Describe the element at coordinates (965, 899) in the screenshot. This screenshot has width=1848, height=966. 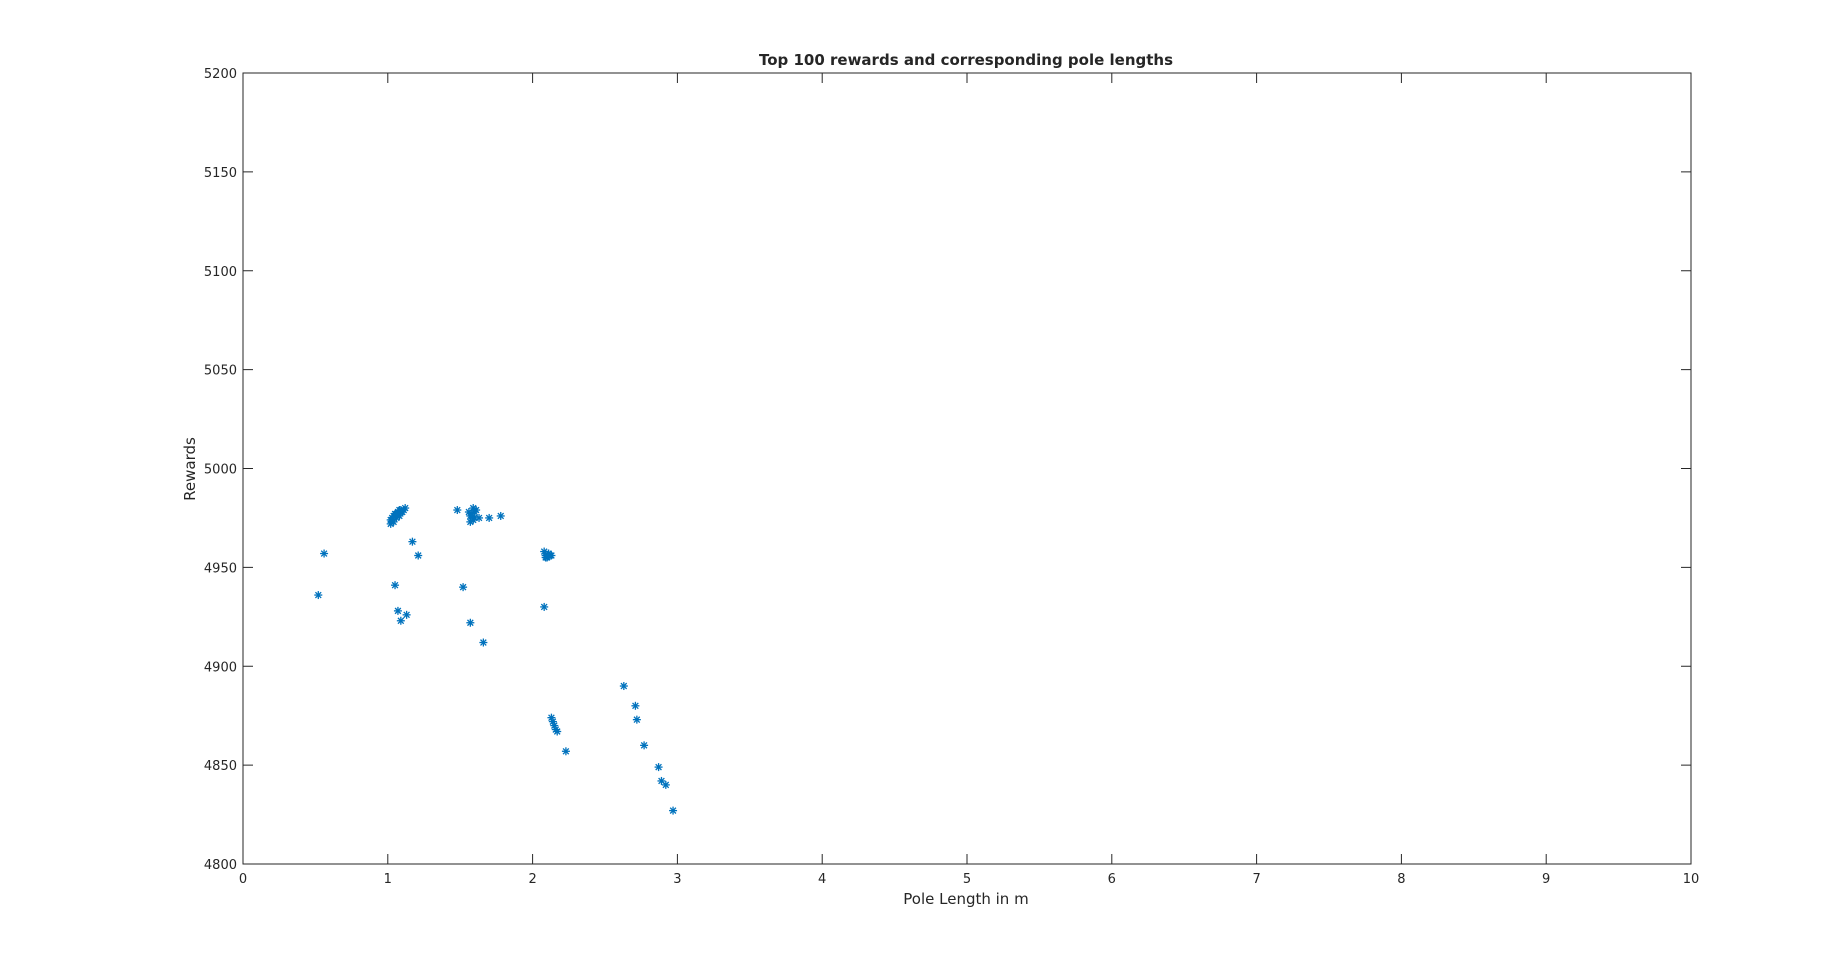
I see `x-axis-label: Pole Length in m` at that location.